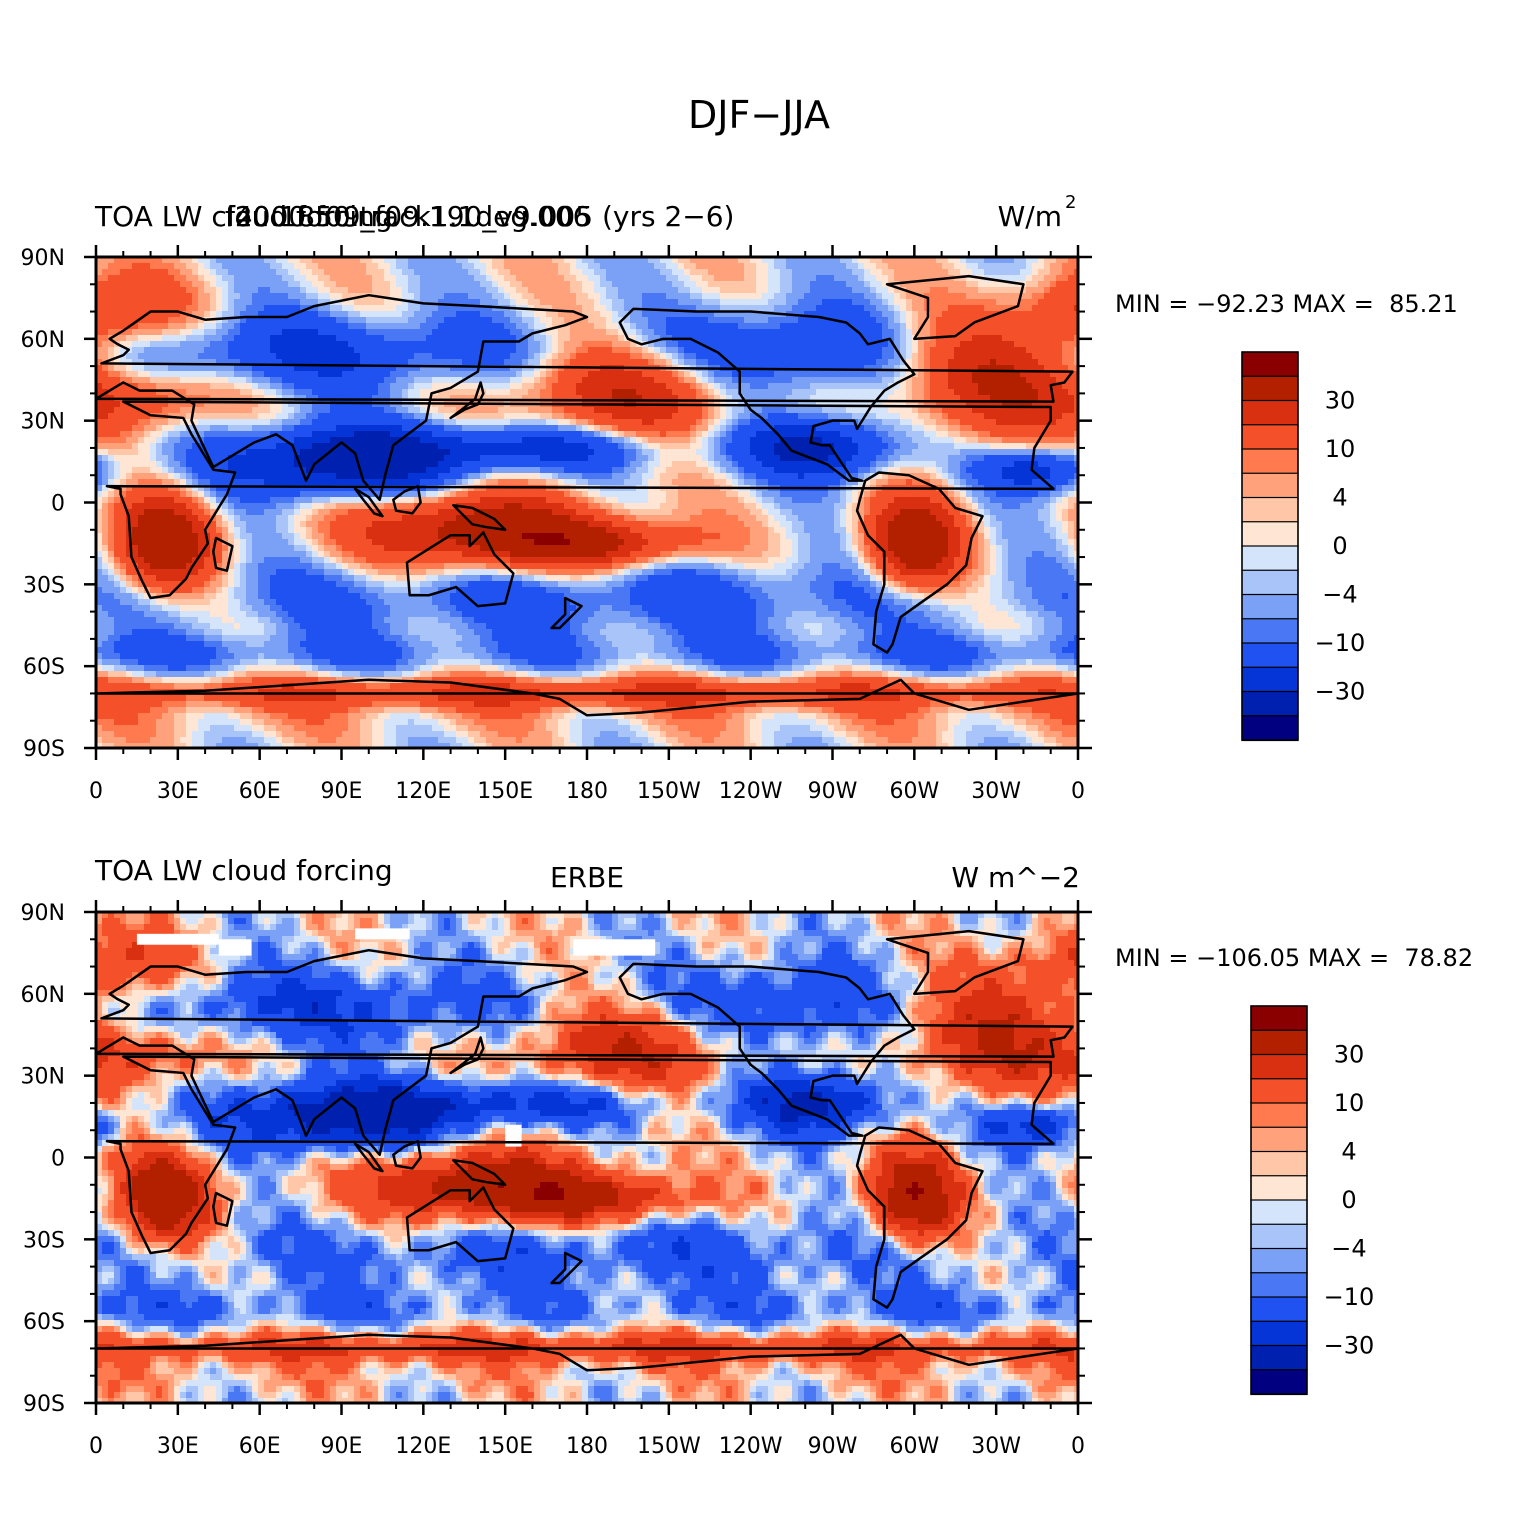  Describe the element at coordinates (407, 216) in the screenshot. I see `panel-model-center-title: f40.1850.track1.1deg.006` at that location.